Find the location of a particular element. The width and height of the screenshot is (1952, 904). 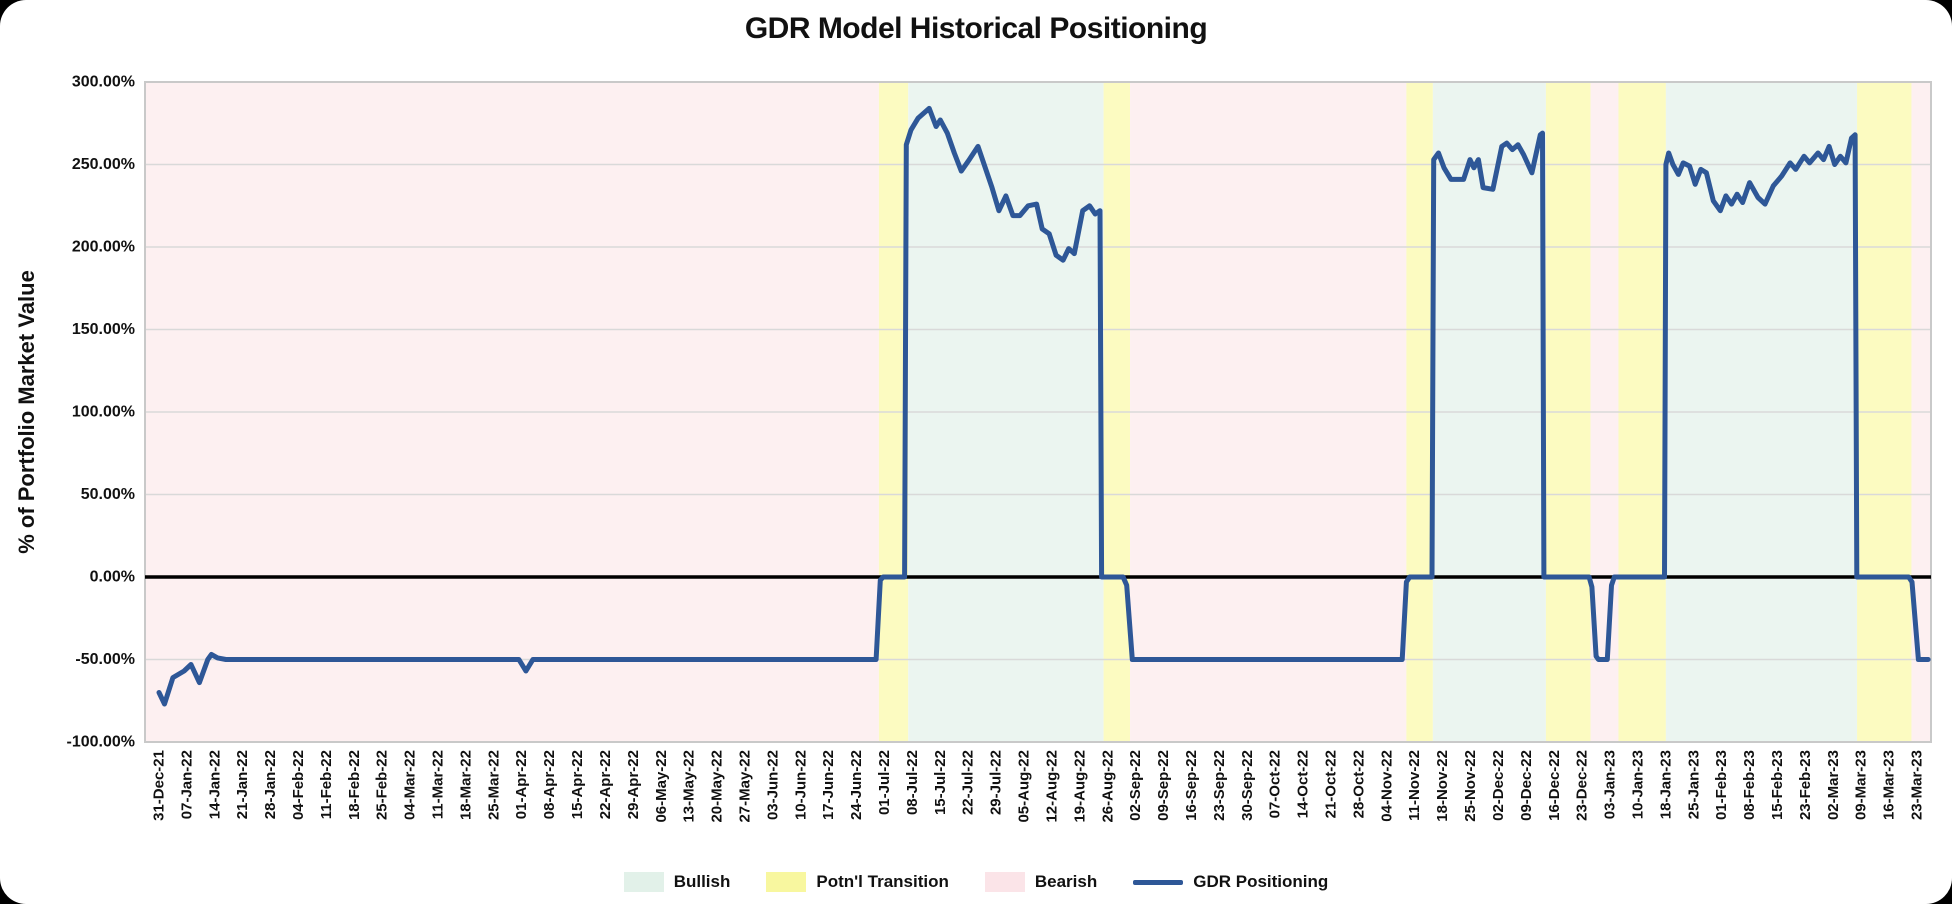

y-tick-label: -50.00% is located at coordinates (105, 659).